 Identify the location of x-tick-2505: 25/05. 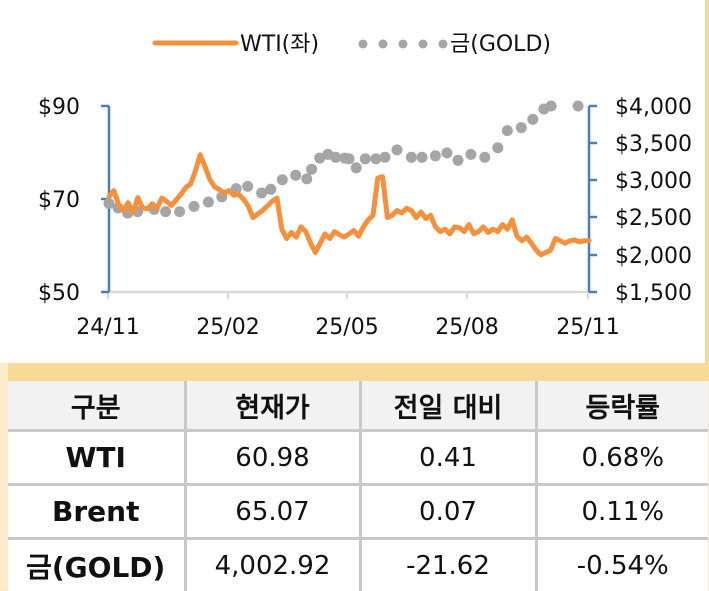
(346, 327).